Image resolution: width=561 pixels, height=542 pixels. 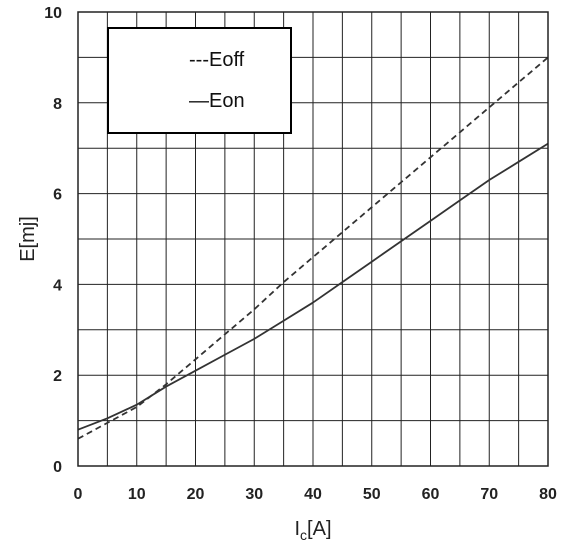 I want to click on legend-box, so click(x=199, y=80).